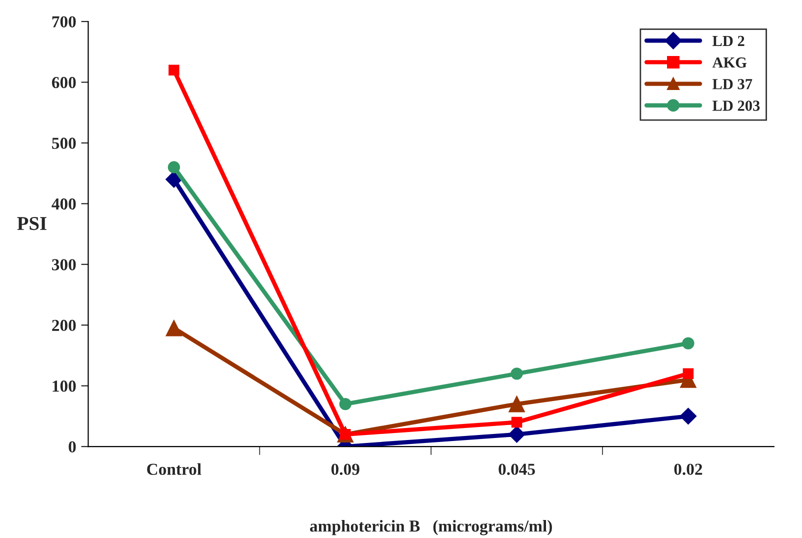 The height and width of the screenshot is (538, 802). I want to click on x-tick-label: Control, so click(174, 469).